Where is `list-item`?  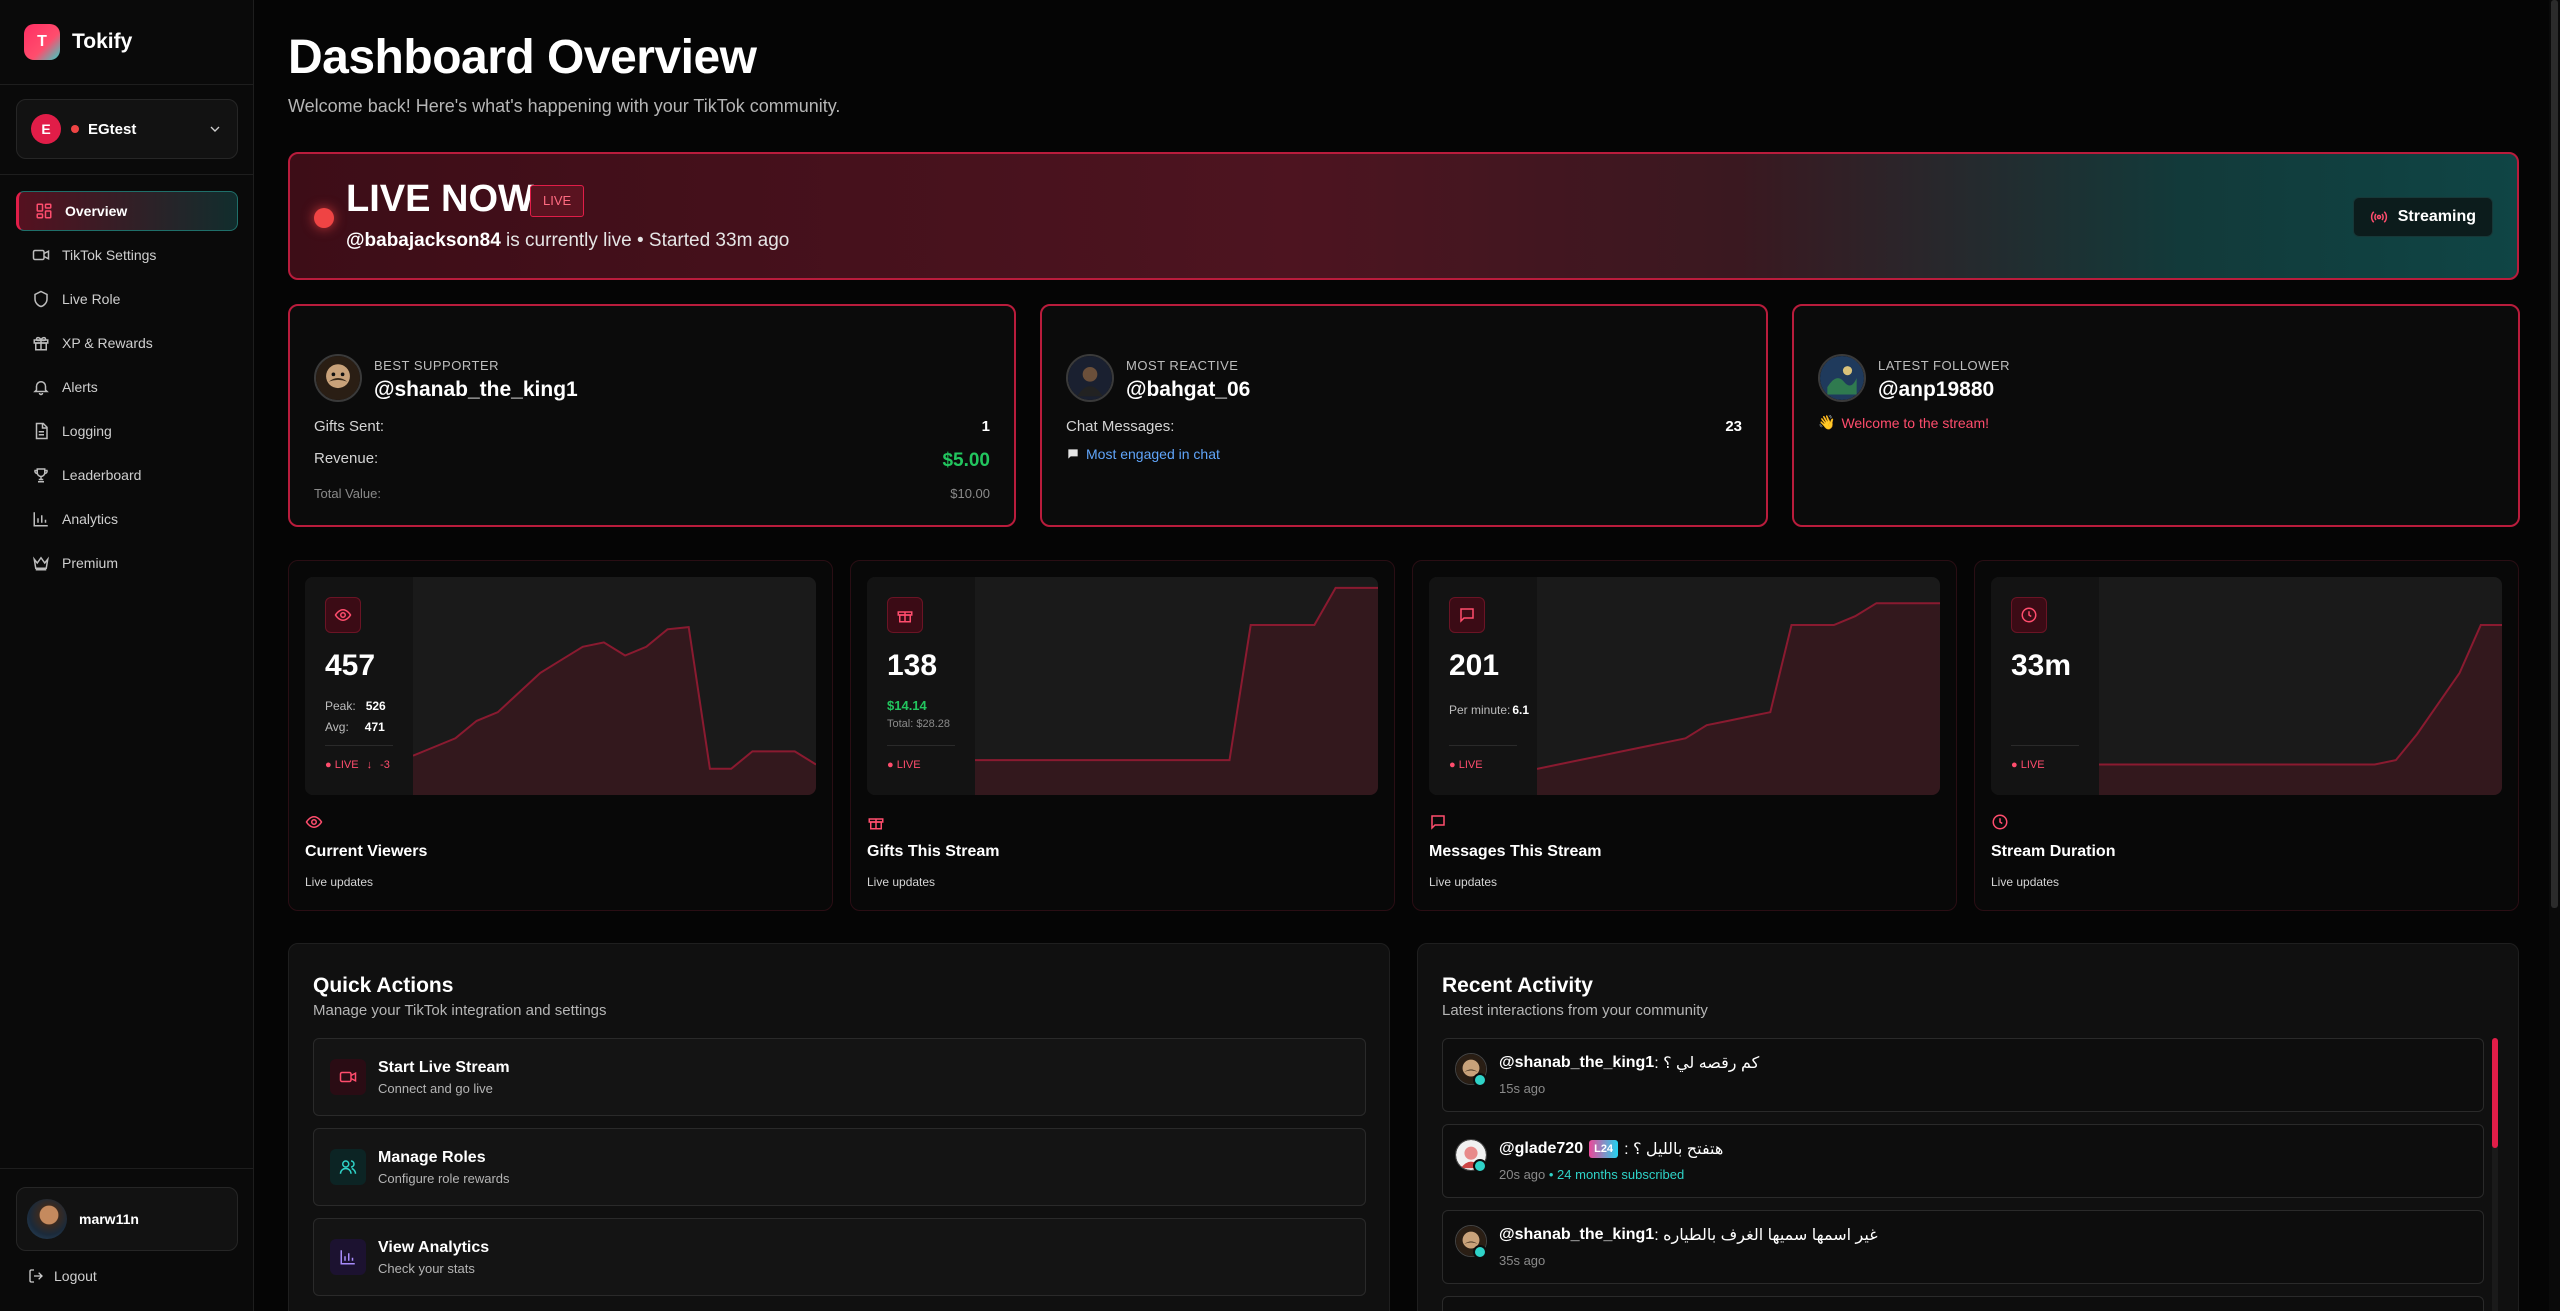
list-item is located at coordinates (1963, 1303).